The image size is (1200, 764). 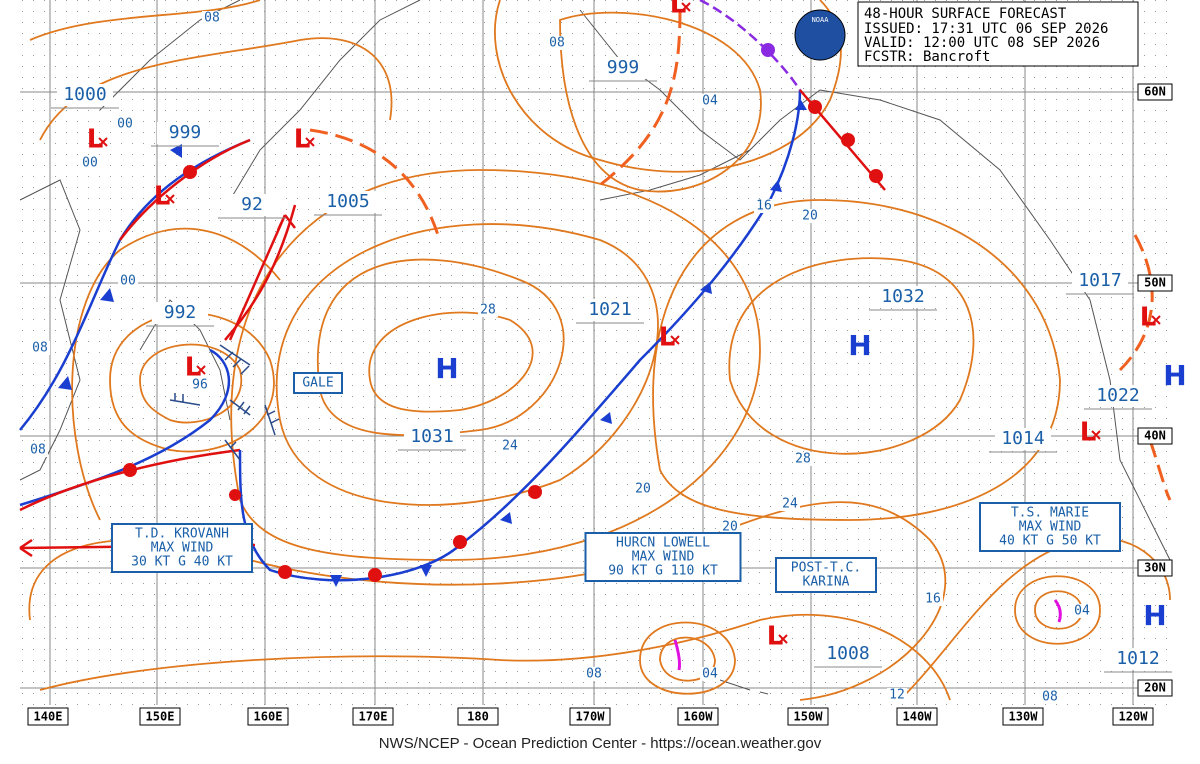 I want to click on storm-text: T.D. KROVANH, so click(x=182, y=534).